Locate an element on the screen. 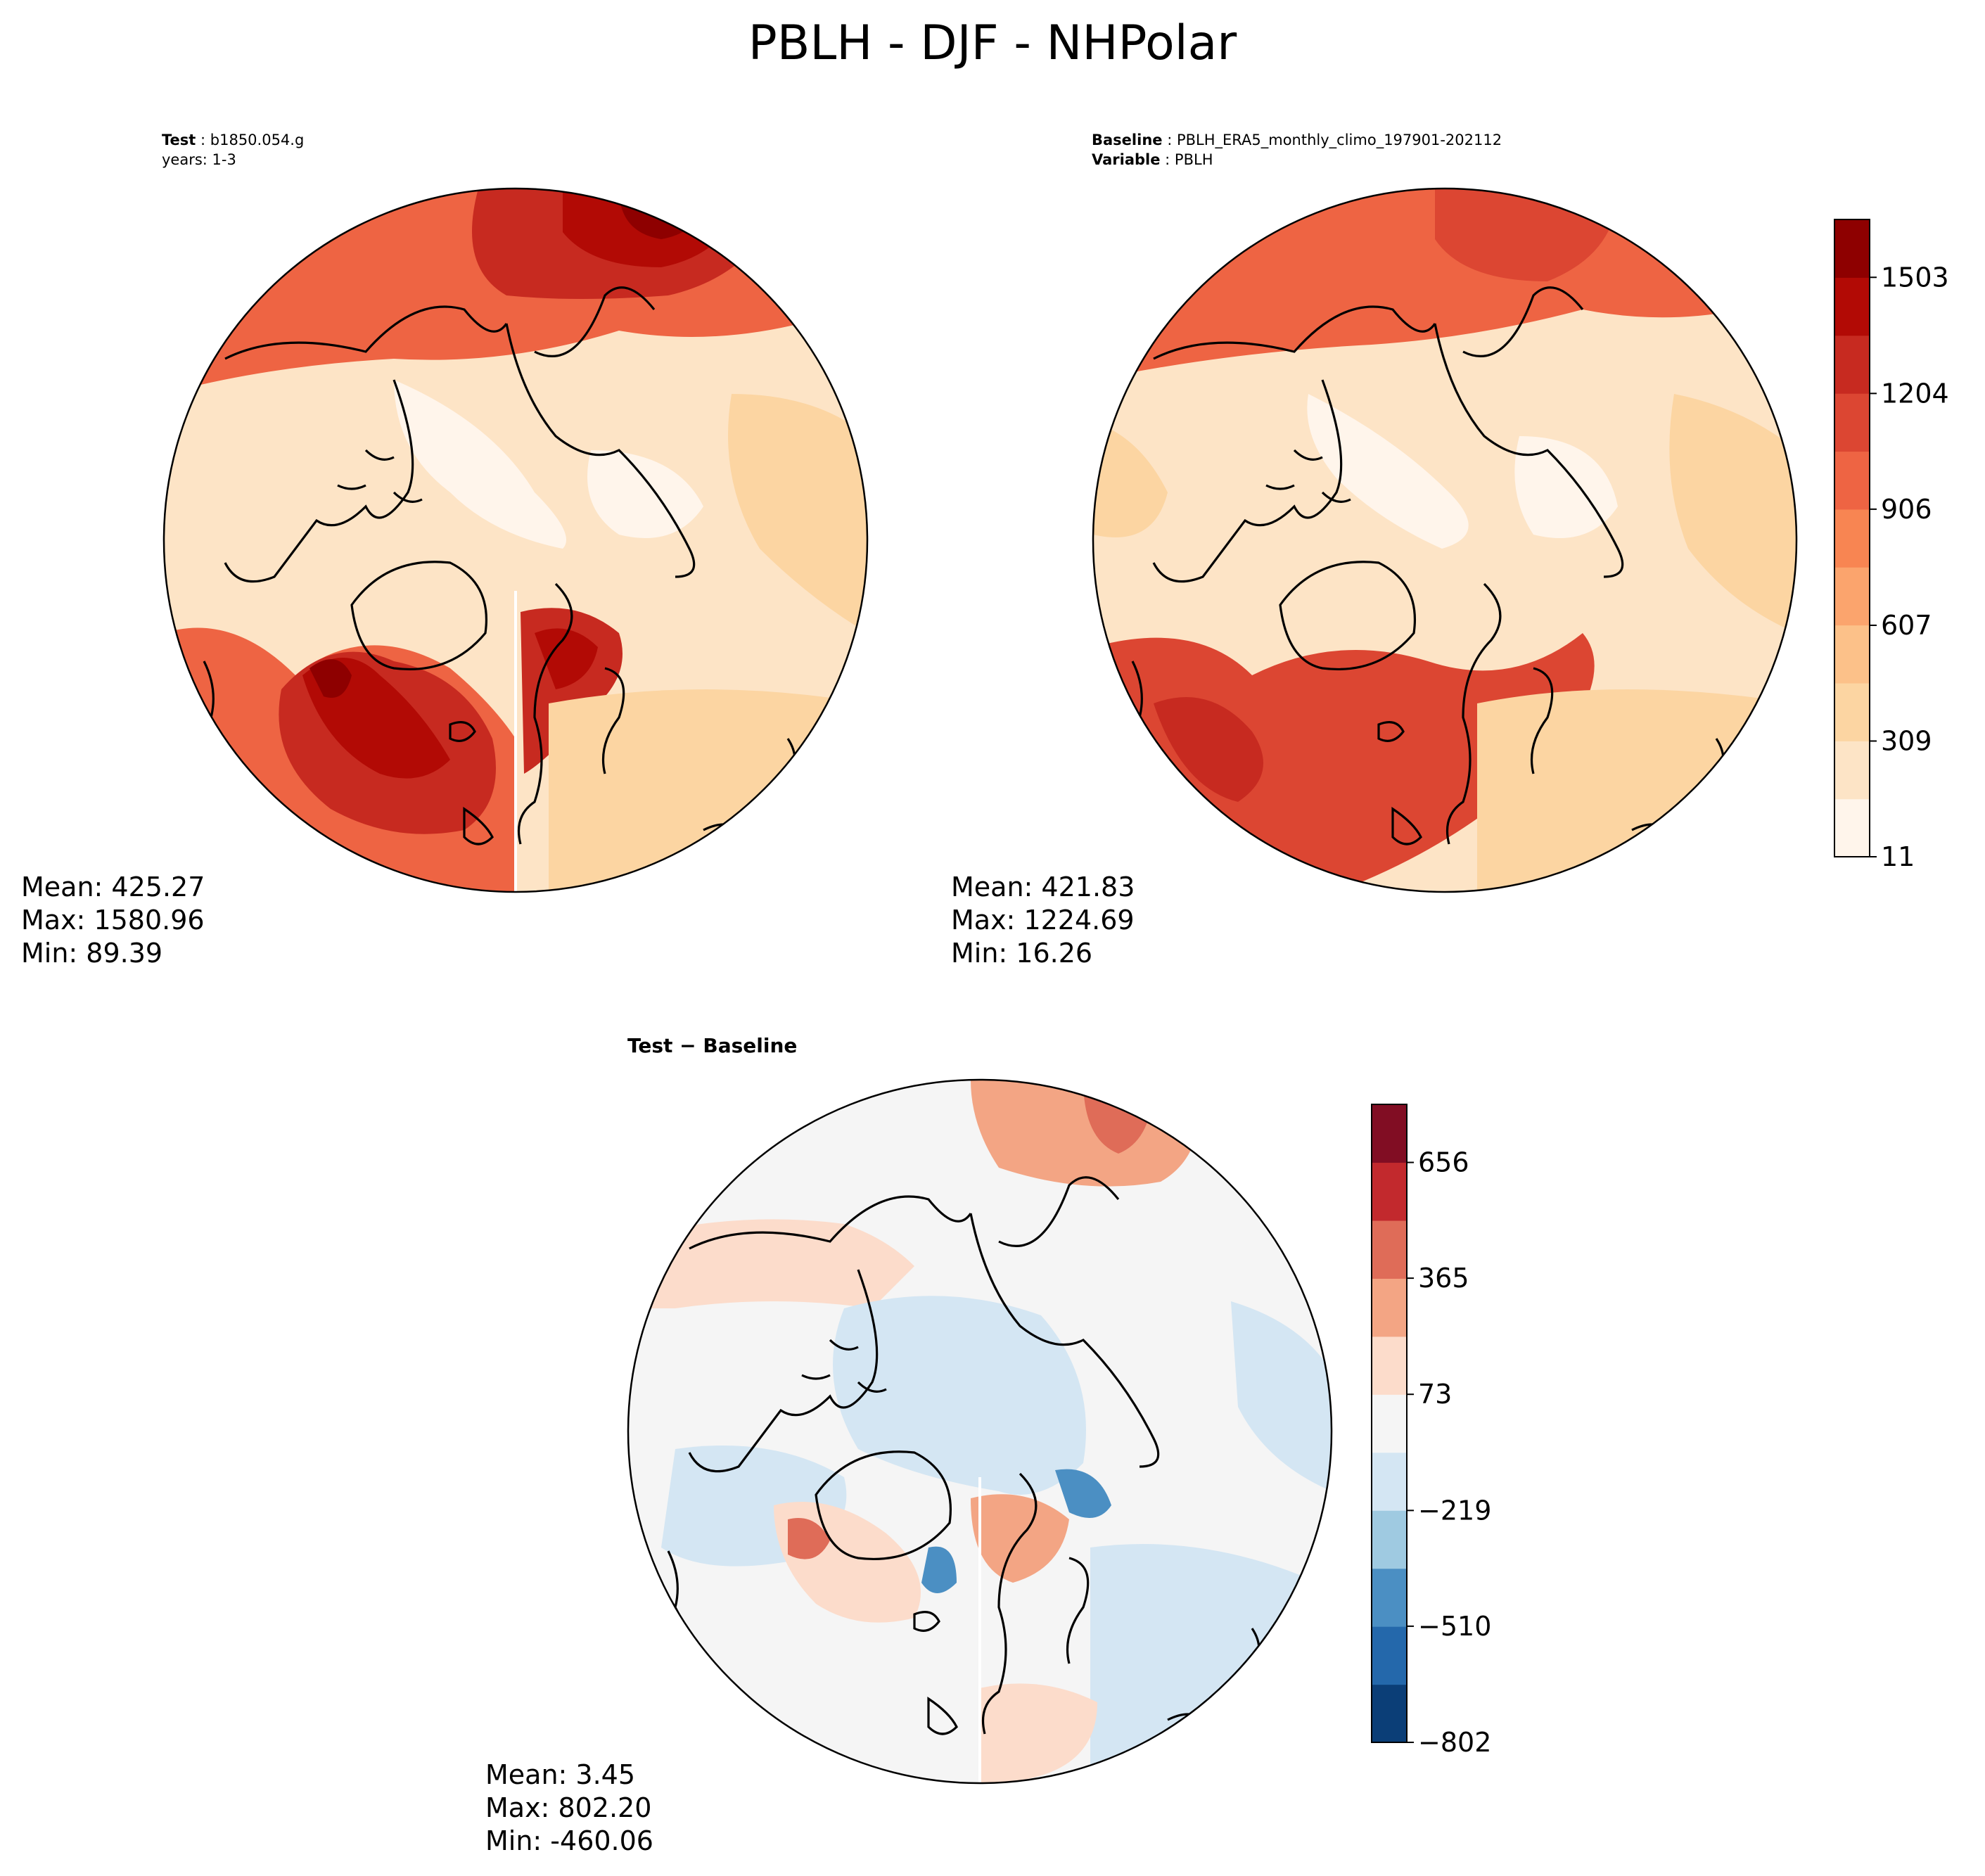  baseline-stats: Mean: 421.83 Max: 1224.69 Min: 16.26 is located at coordinates (1043, 921).